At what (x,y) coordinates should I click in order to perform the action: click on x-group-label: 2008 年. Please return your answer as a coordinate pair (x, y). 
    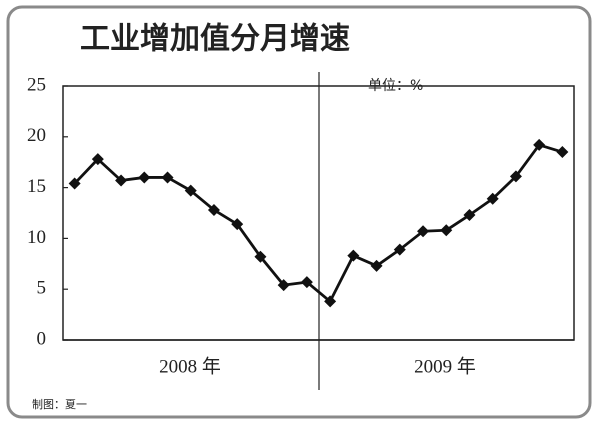
    Looking at the image, I should click on (190, 366).